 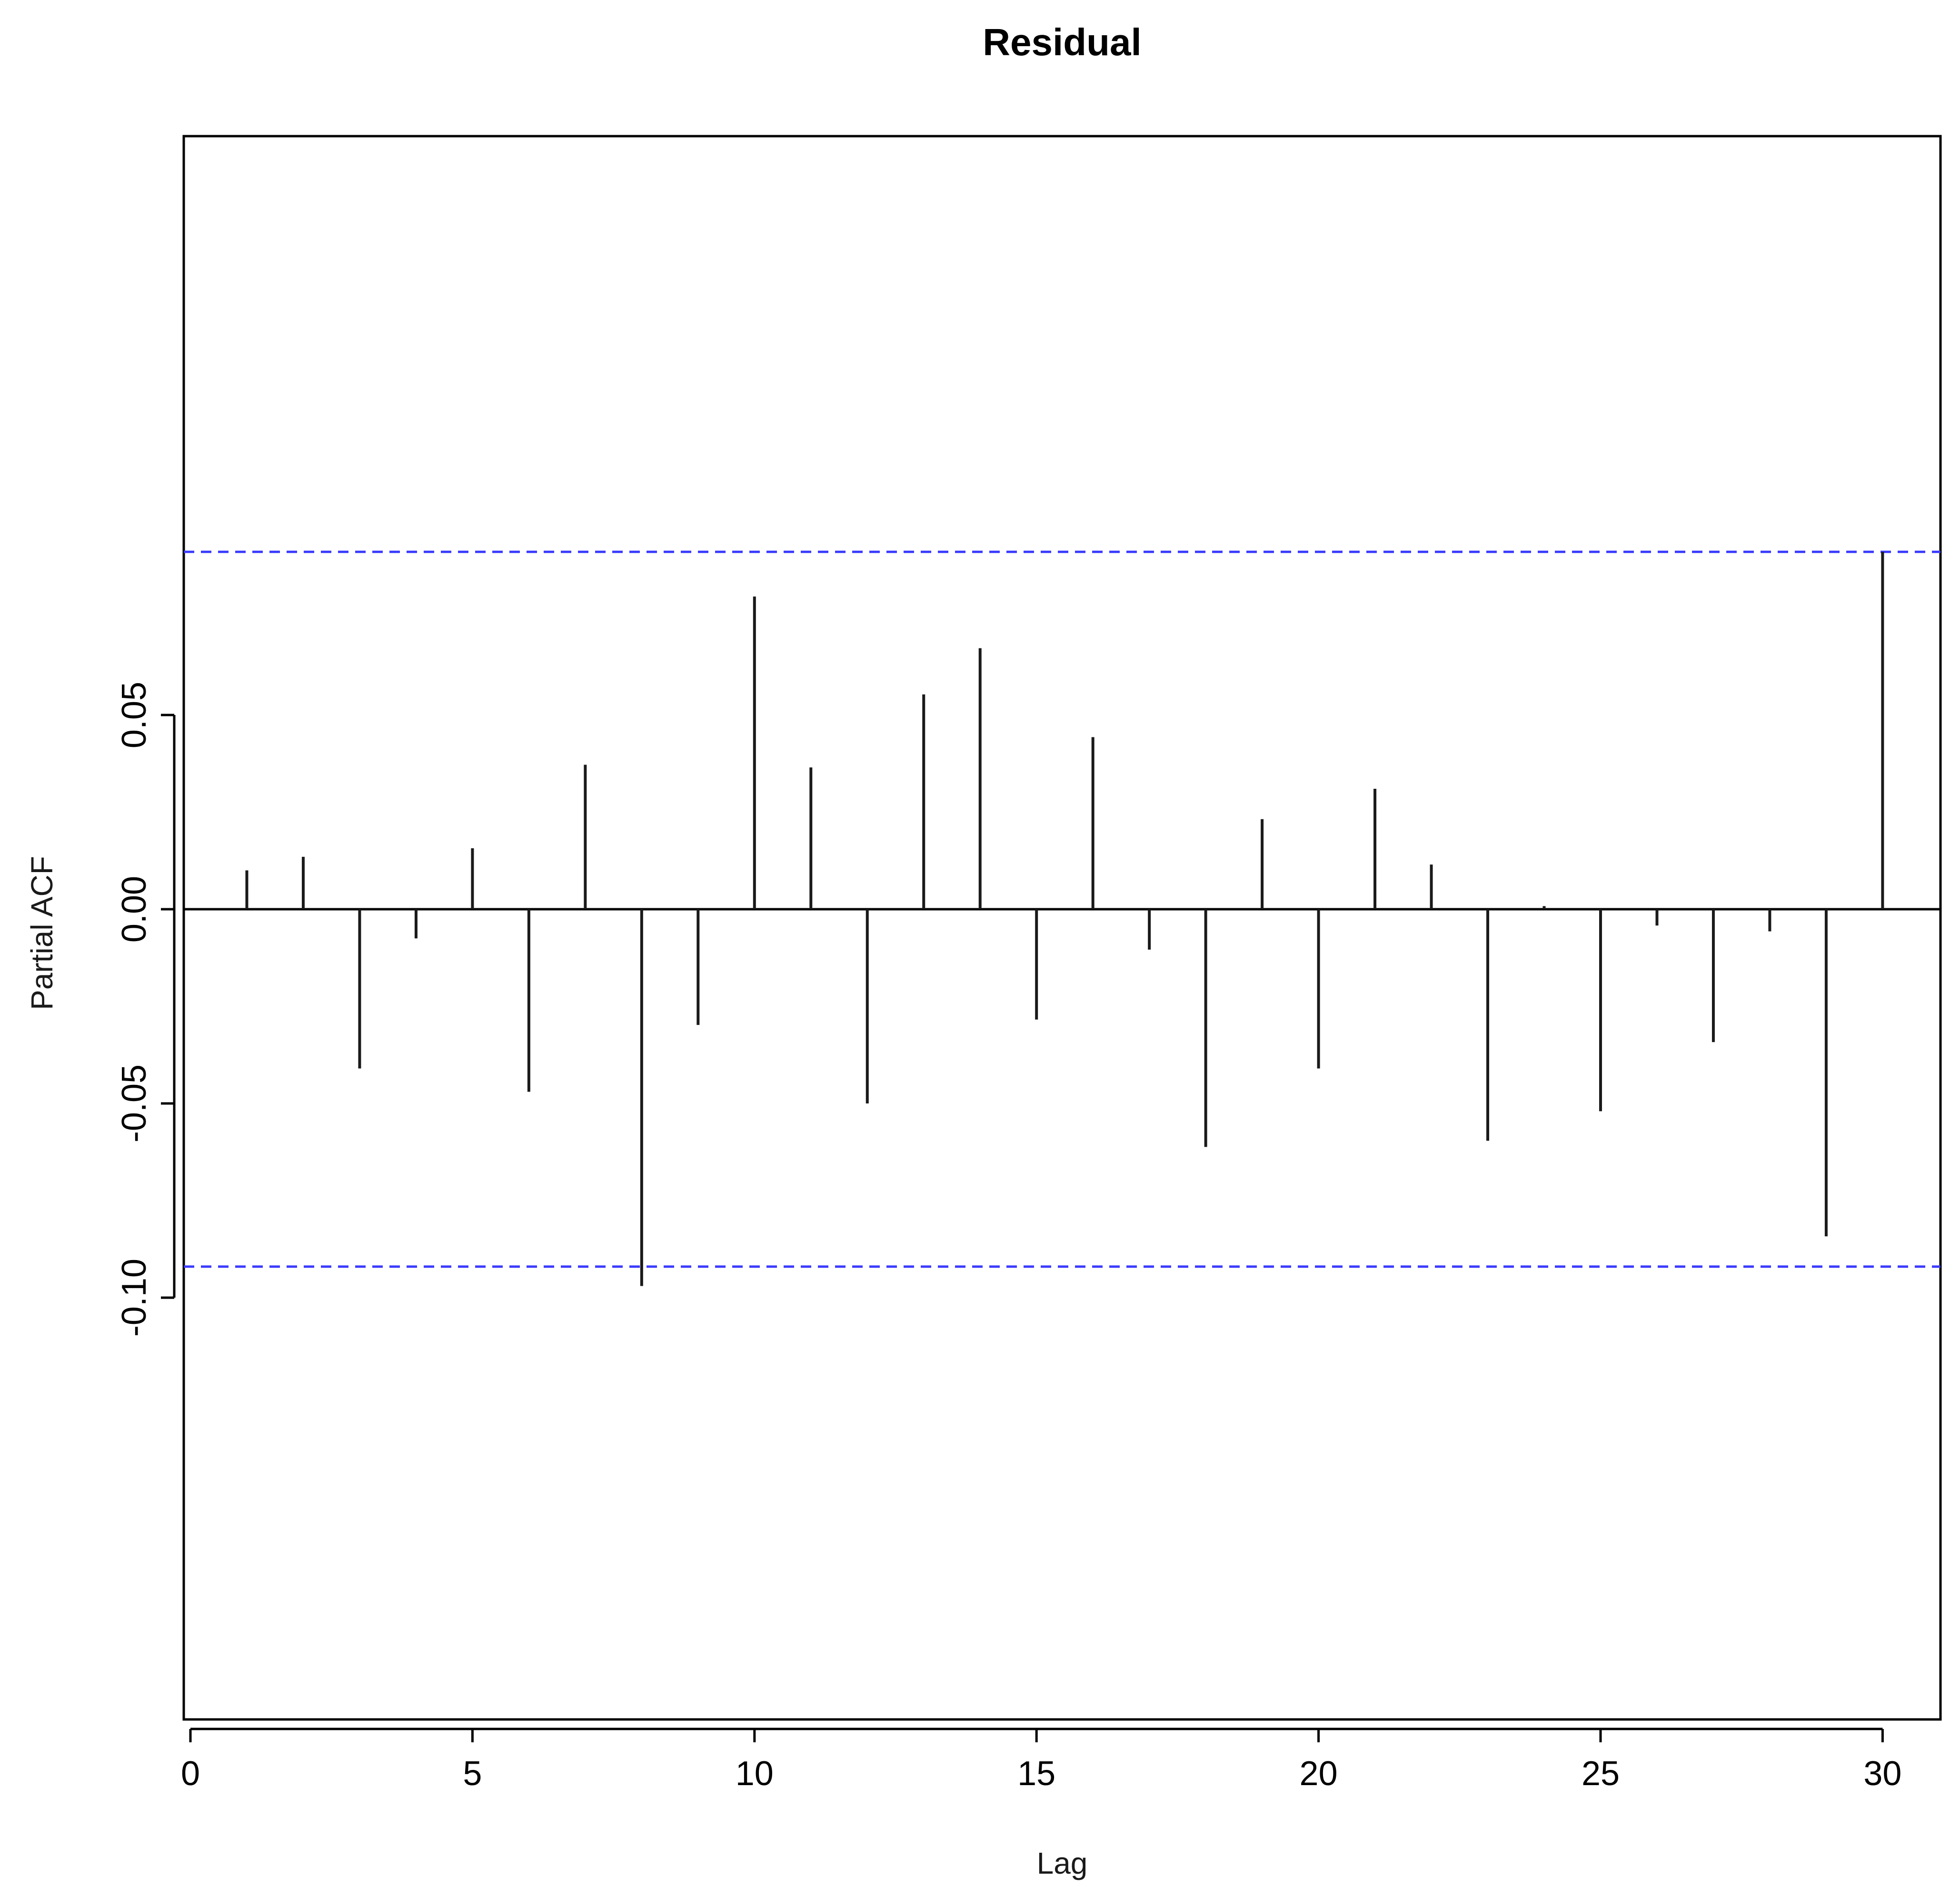 What do you see at coordinates (134, 909) in the screenshot?
I see `y-tick-label: 0.00` at bounding box center [134, 909].